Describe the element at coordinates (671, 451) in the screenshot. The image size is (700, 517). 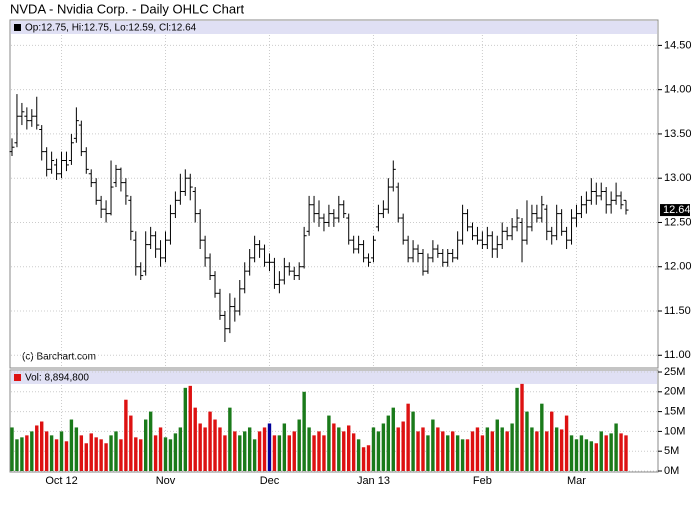
I see `y-tick-label: 5M` at that location.